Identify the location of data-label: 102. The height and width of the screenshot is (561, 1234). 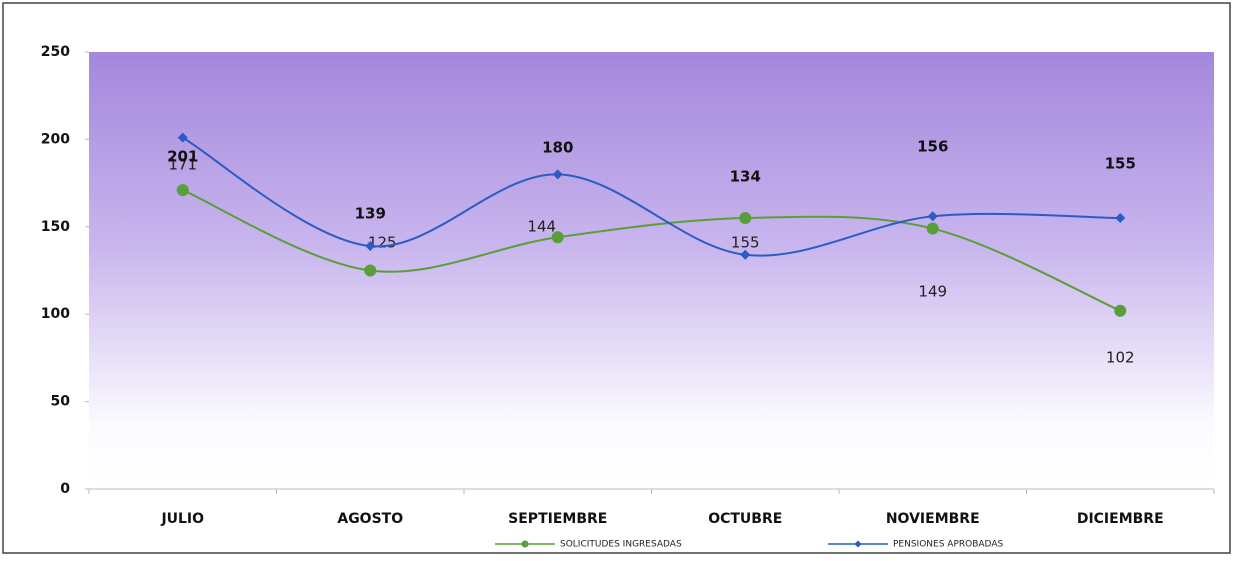
(1120, 358).